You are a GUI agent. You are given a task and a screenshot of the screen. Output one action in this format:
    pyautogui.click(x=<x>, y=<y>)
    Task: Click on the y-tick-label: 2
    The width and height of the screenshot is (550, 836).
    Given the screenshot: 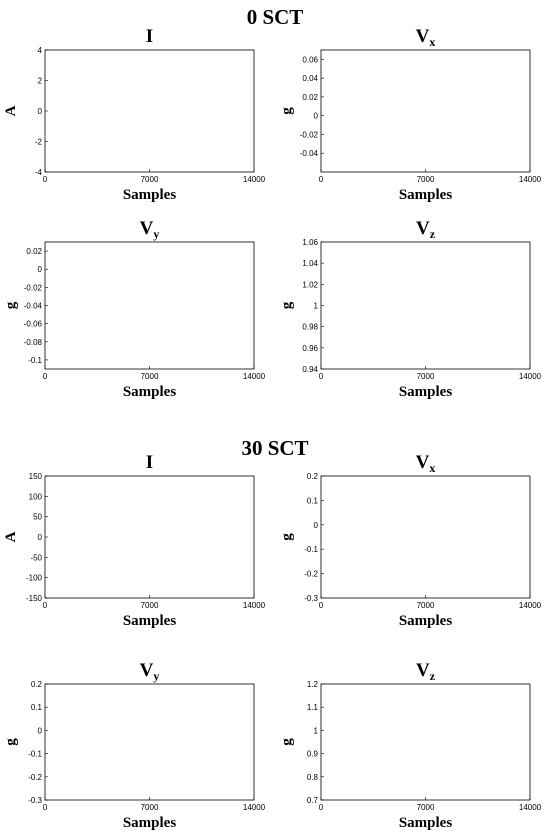 What is the action you would take?
    pyautogui.click(x=40, y=81)
    